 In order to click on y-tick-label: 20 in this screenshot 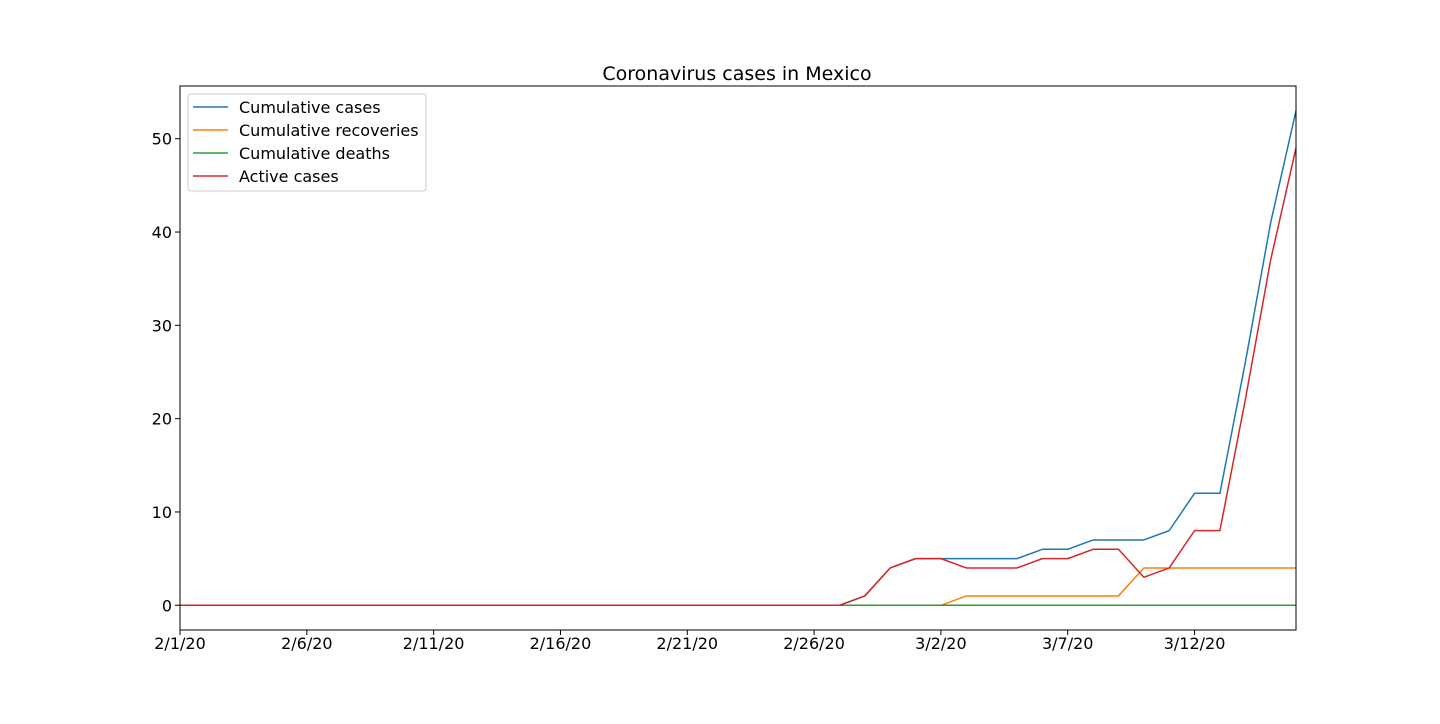, I will do `click(162, 419)`.